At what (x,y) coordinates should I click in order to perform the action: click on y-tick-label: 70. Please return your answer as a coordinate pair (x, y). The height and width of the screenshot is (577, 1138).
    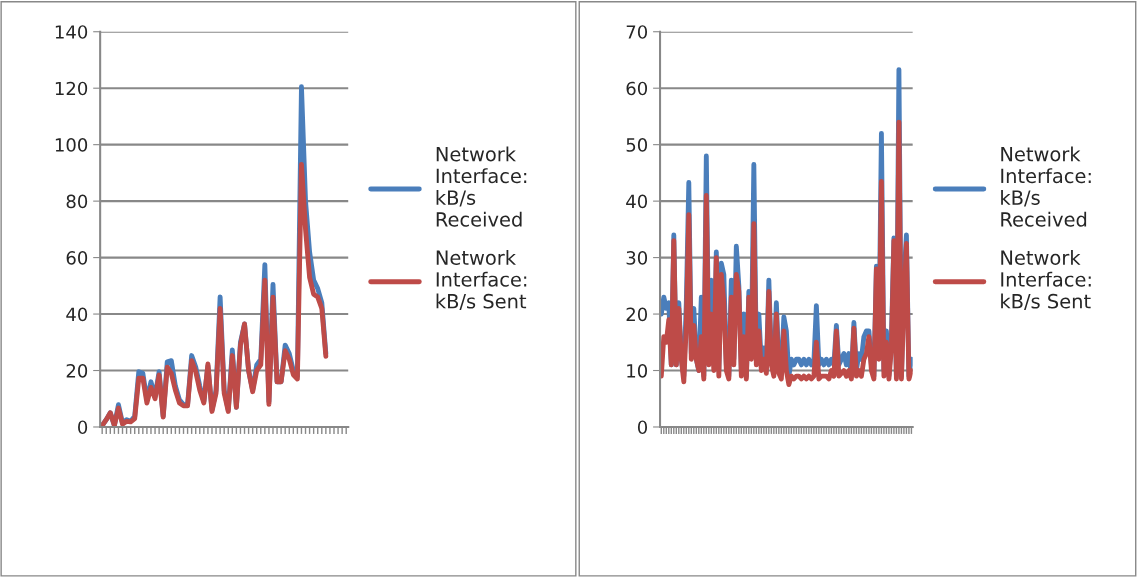
    Looking at the image, I should click on (637, 32).